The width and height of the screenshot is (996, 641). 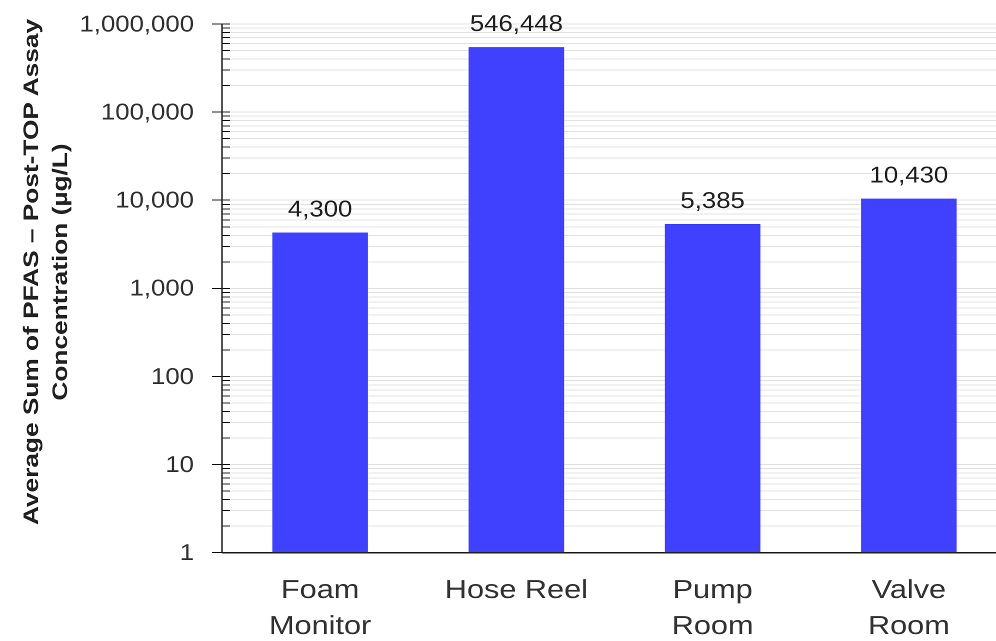 I want to click on y-tick-label: 1,000, so click(x=162, y=289).